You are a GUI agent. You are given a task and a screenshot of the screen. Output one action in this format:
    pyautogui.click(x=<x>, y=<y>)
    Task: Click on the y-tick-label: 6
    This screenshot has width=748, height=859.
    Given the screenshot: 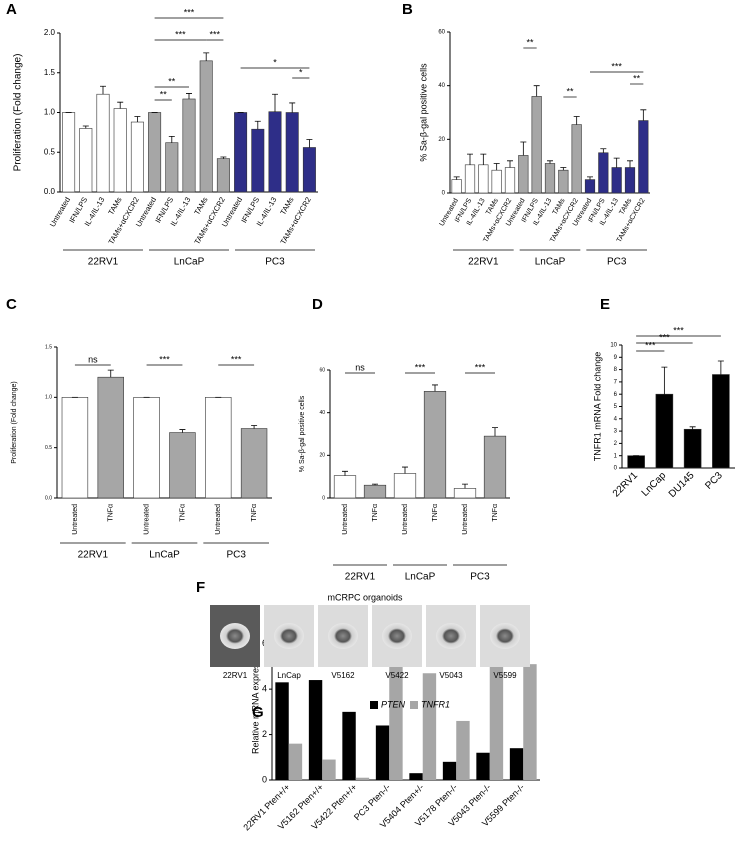 What is the action you would take?
    pyautogui.click(x=616, y=395)
    